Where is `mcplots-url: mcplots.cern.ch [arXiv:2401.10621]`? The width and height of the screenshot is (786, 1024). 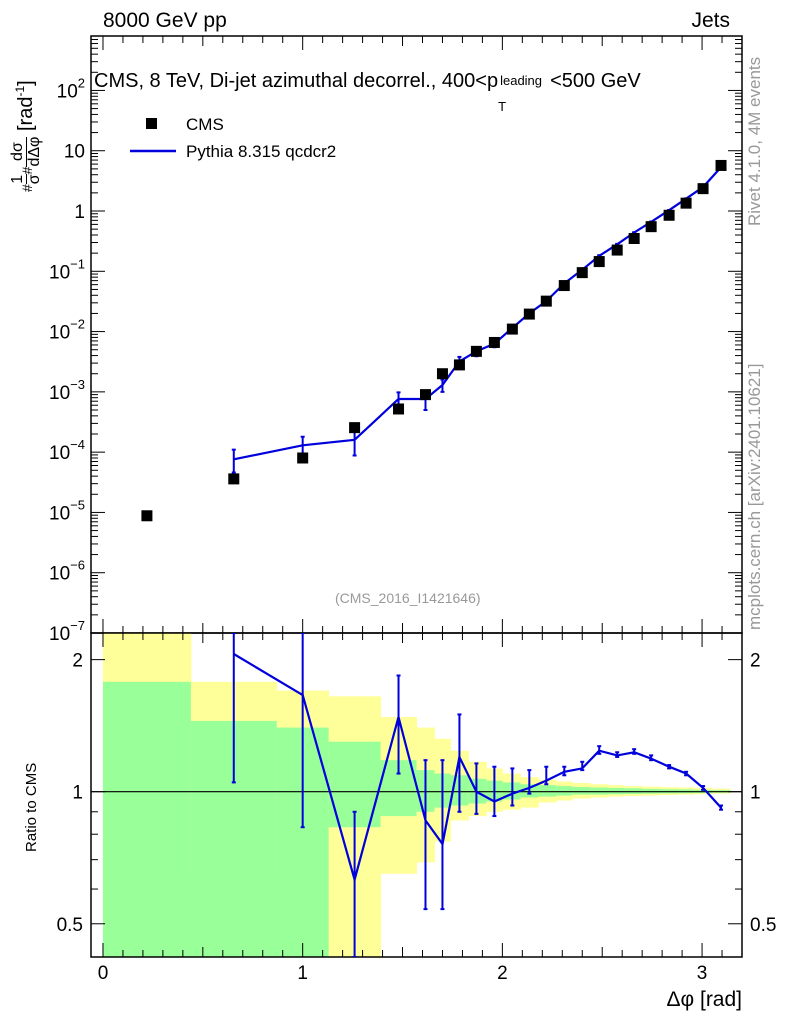 mcplots-url: mcplots.cern.ch [arXiv:2401.10621] is located at coordinates (754, 496).